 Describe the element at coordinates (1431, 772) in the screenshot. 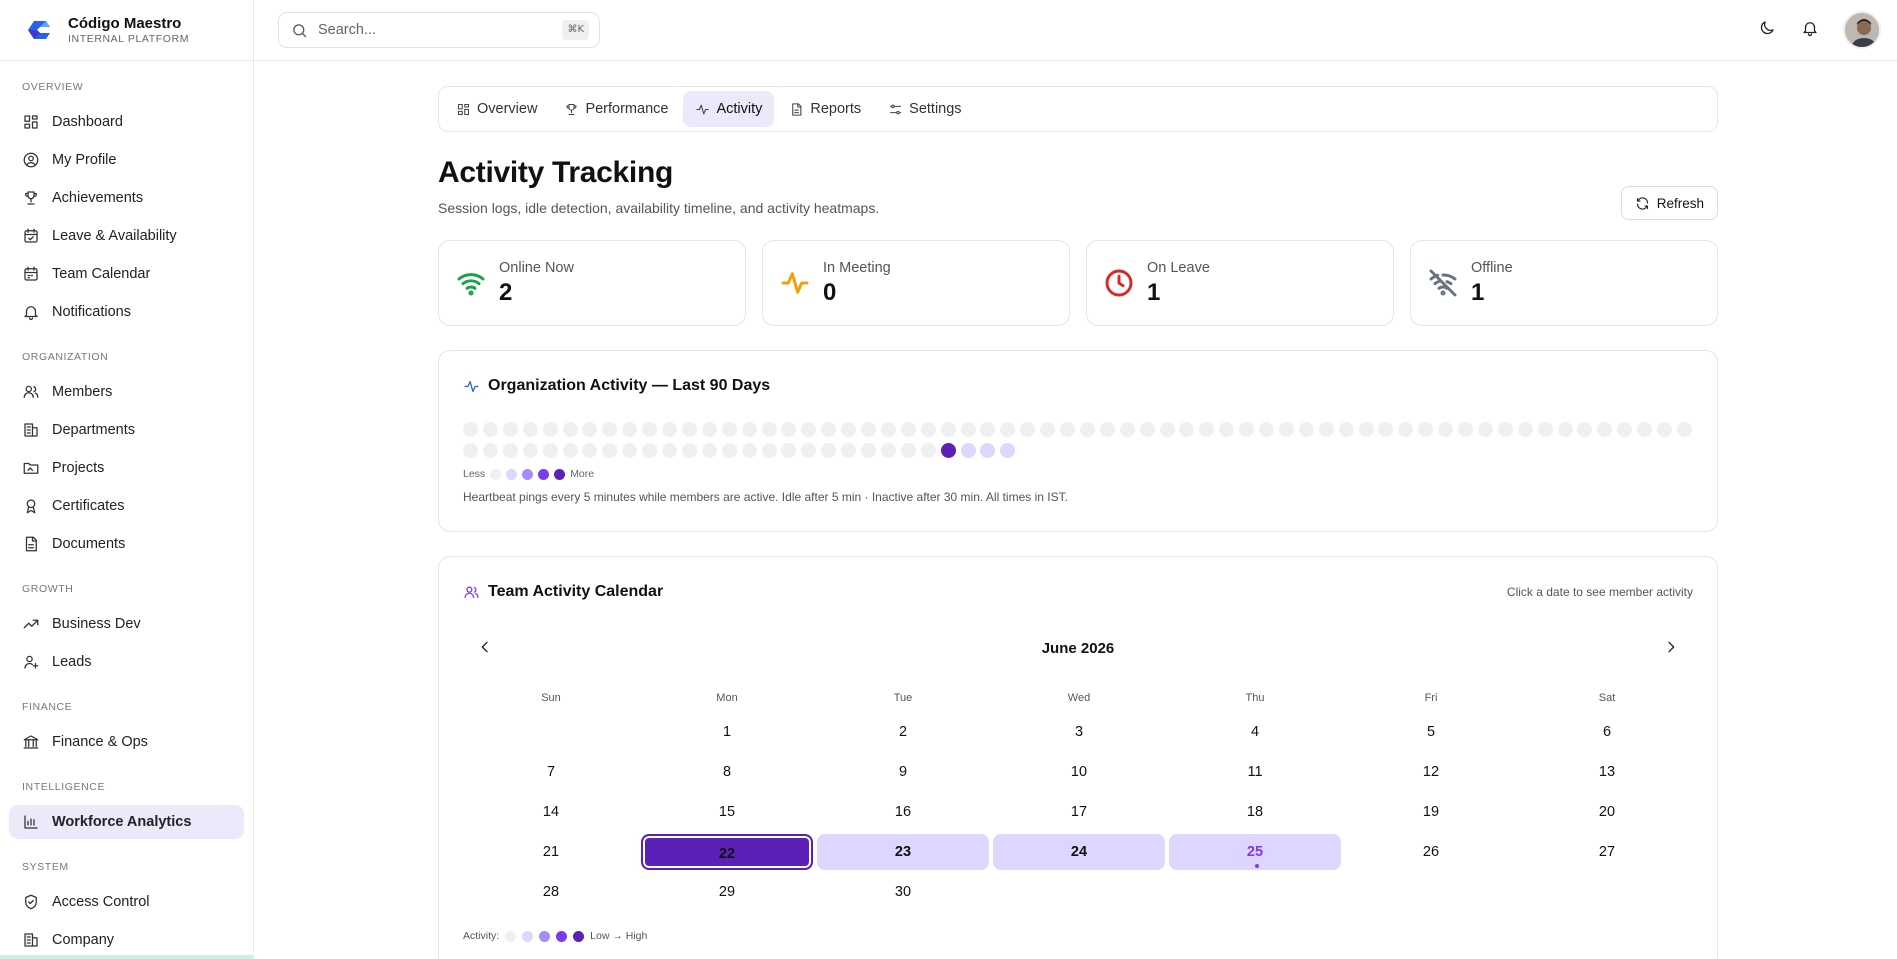

I see `calendar-day: 12` at that location.